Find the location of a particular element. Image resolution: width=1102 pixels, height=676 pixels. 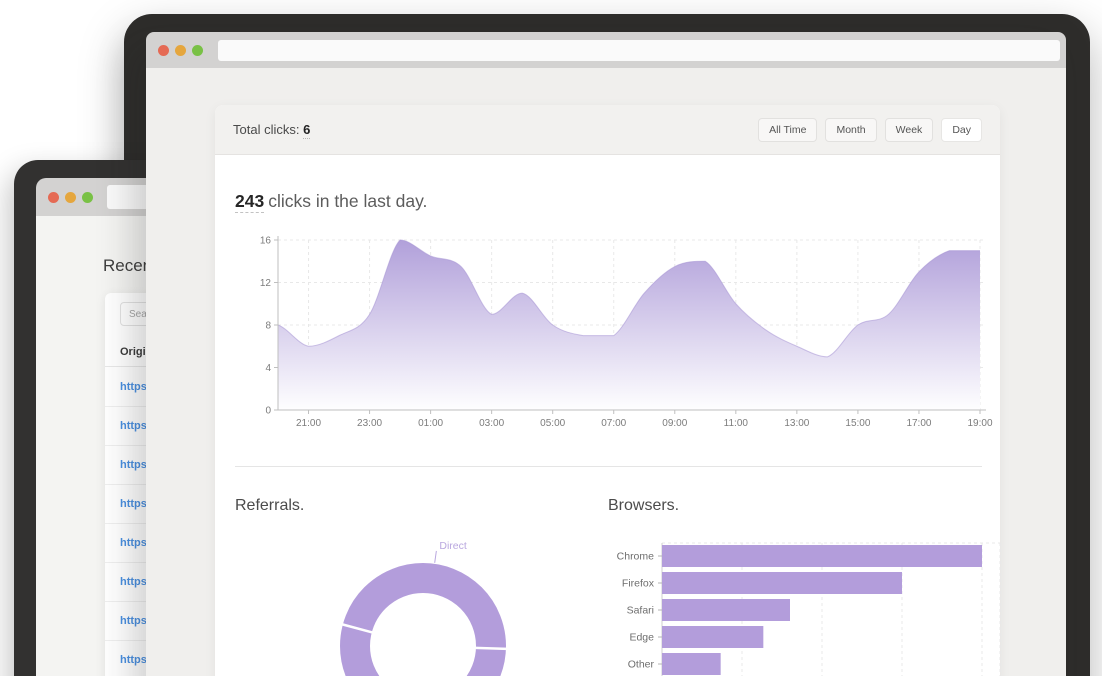

bar-category-label: Firefox is located at coordinates (638, 584).